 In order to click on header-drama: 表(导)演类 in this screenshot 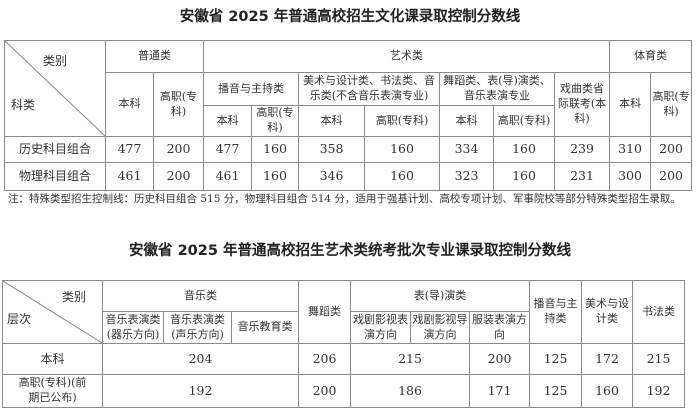, I will do `click(440, 296)`.